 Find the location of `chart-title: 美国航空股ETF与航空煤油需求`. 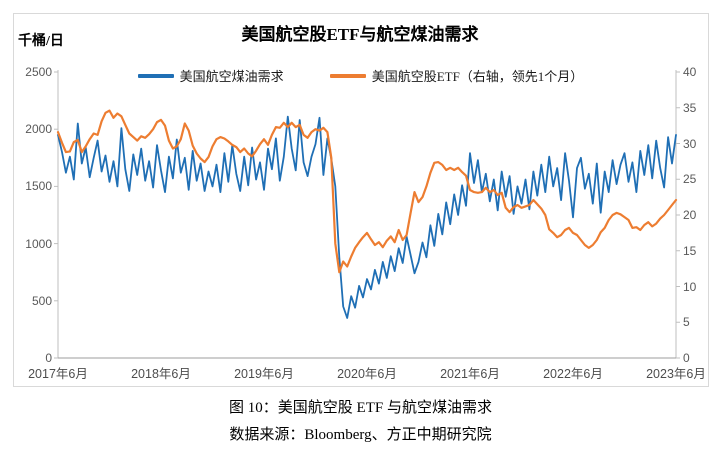

chart-title: 美国航空股ETF与航空煤油需求 is located at coordinates (360, 34).